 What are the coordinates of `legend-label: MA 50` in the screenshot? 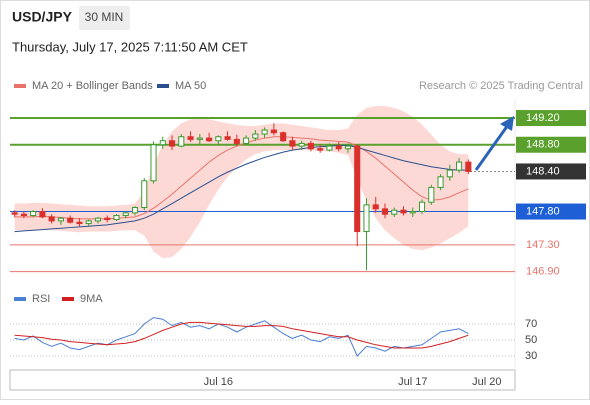 It's located at (190, 86).